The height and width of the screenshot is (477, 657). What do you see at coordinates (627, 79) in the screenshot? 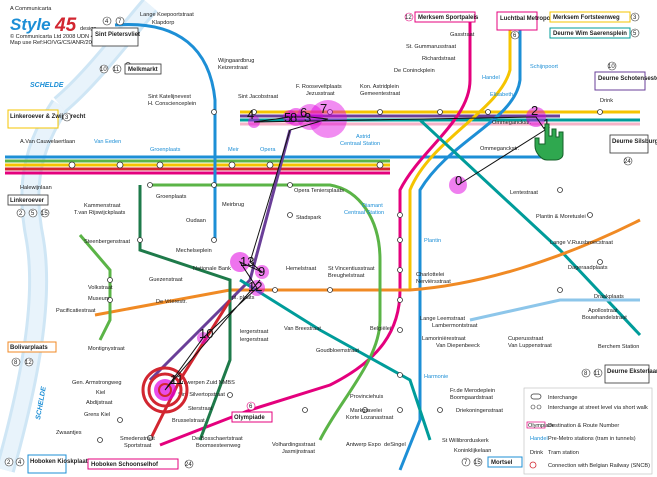
I see `box-deurne-schotensesteenweg: Deurne Schotensesteenweg` at bounding box center [627, 79].